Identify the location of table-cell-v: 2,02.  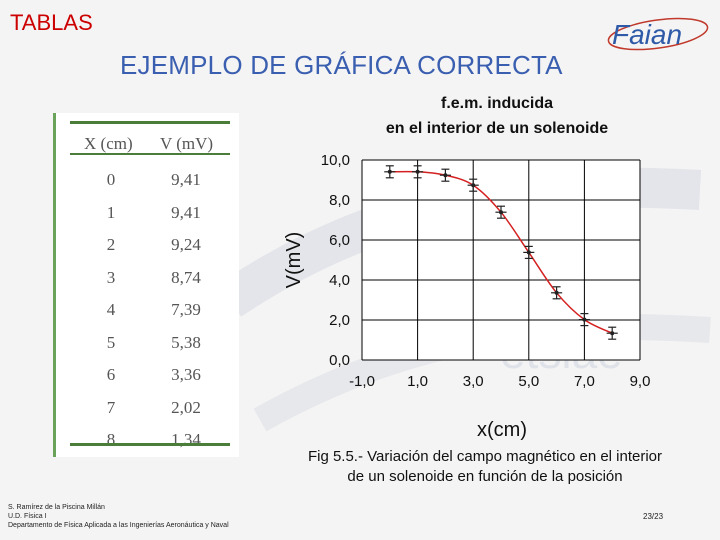
(186, 407).